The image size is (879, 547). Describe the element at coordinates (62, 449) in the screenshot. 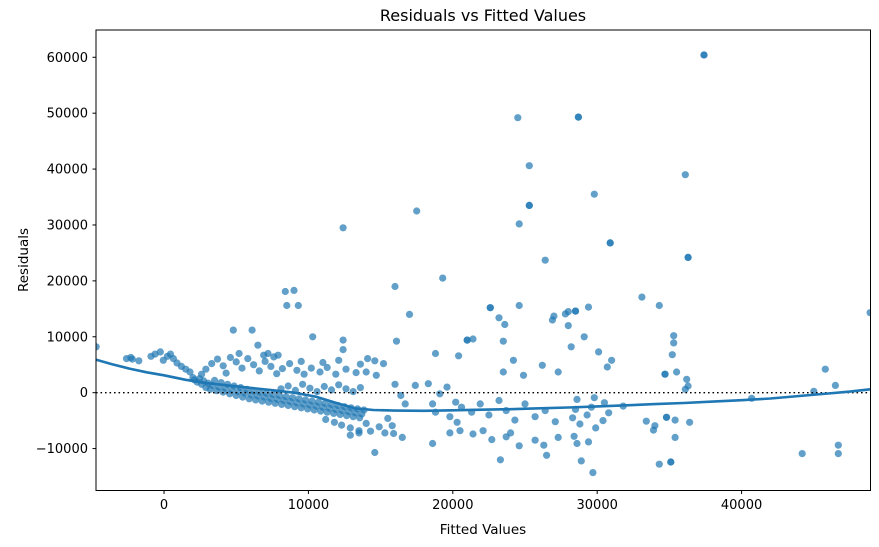

I see `y-tick-label: −10000` at that location.